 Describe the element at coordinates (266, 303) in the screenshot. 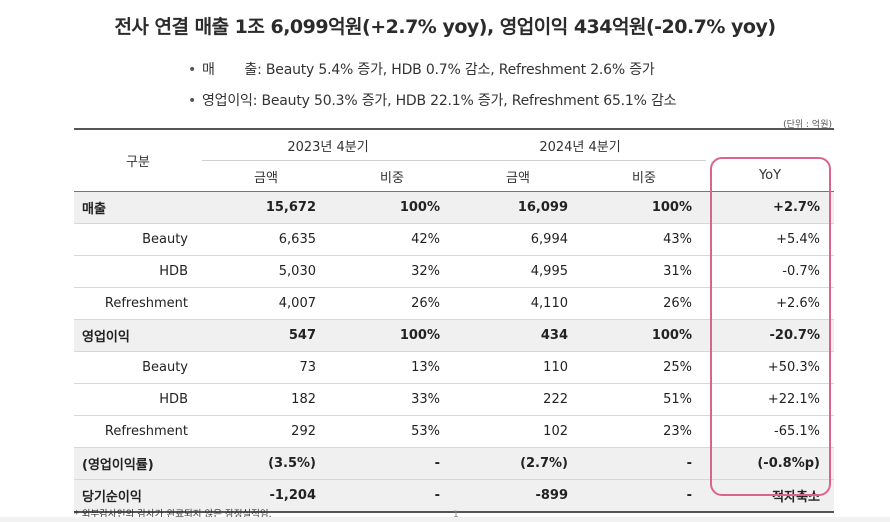

I see `amount-2023: 4,007` at that location.